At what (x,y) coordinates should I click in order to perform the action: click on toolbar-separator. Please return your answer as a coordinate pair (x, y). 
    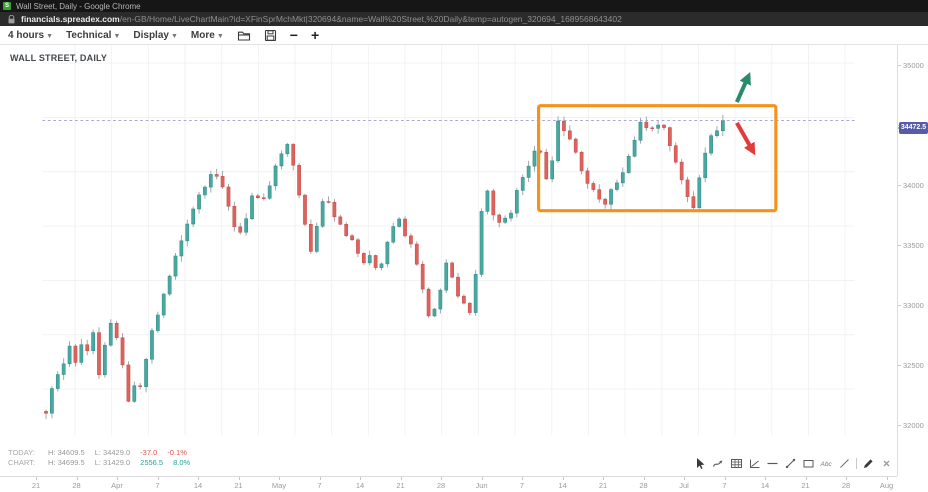
    Looking at the image, I should click on (856, 463).